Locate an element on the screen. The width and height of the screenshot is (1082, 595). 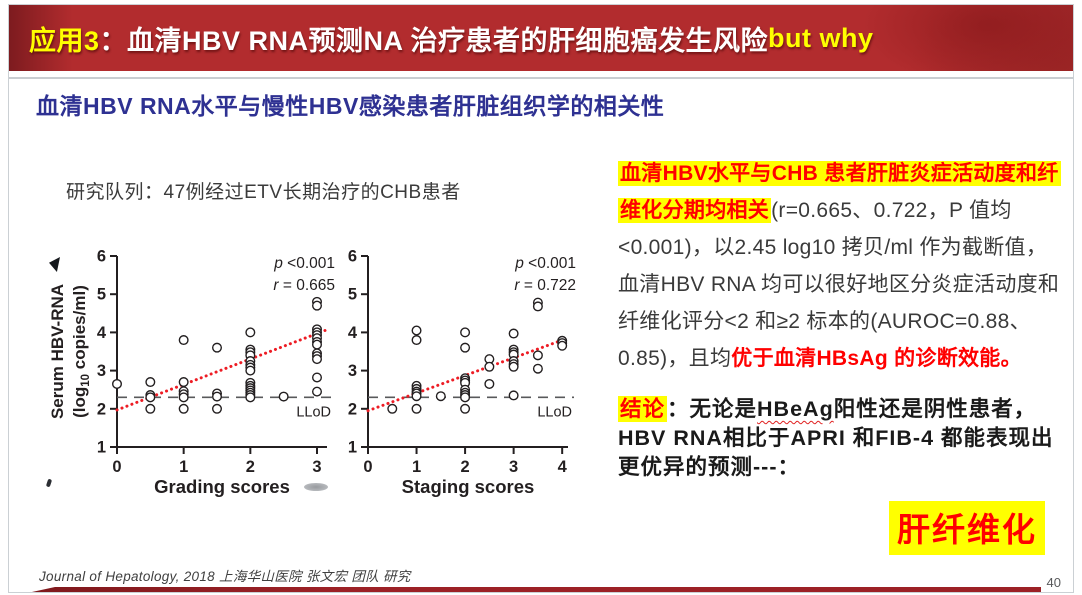
svg-text: r = 0.665 is located at coordinates (304, 285).